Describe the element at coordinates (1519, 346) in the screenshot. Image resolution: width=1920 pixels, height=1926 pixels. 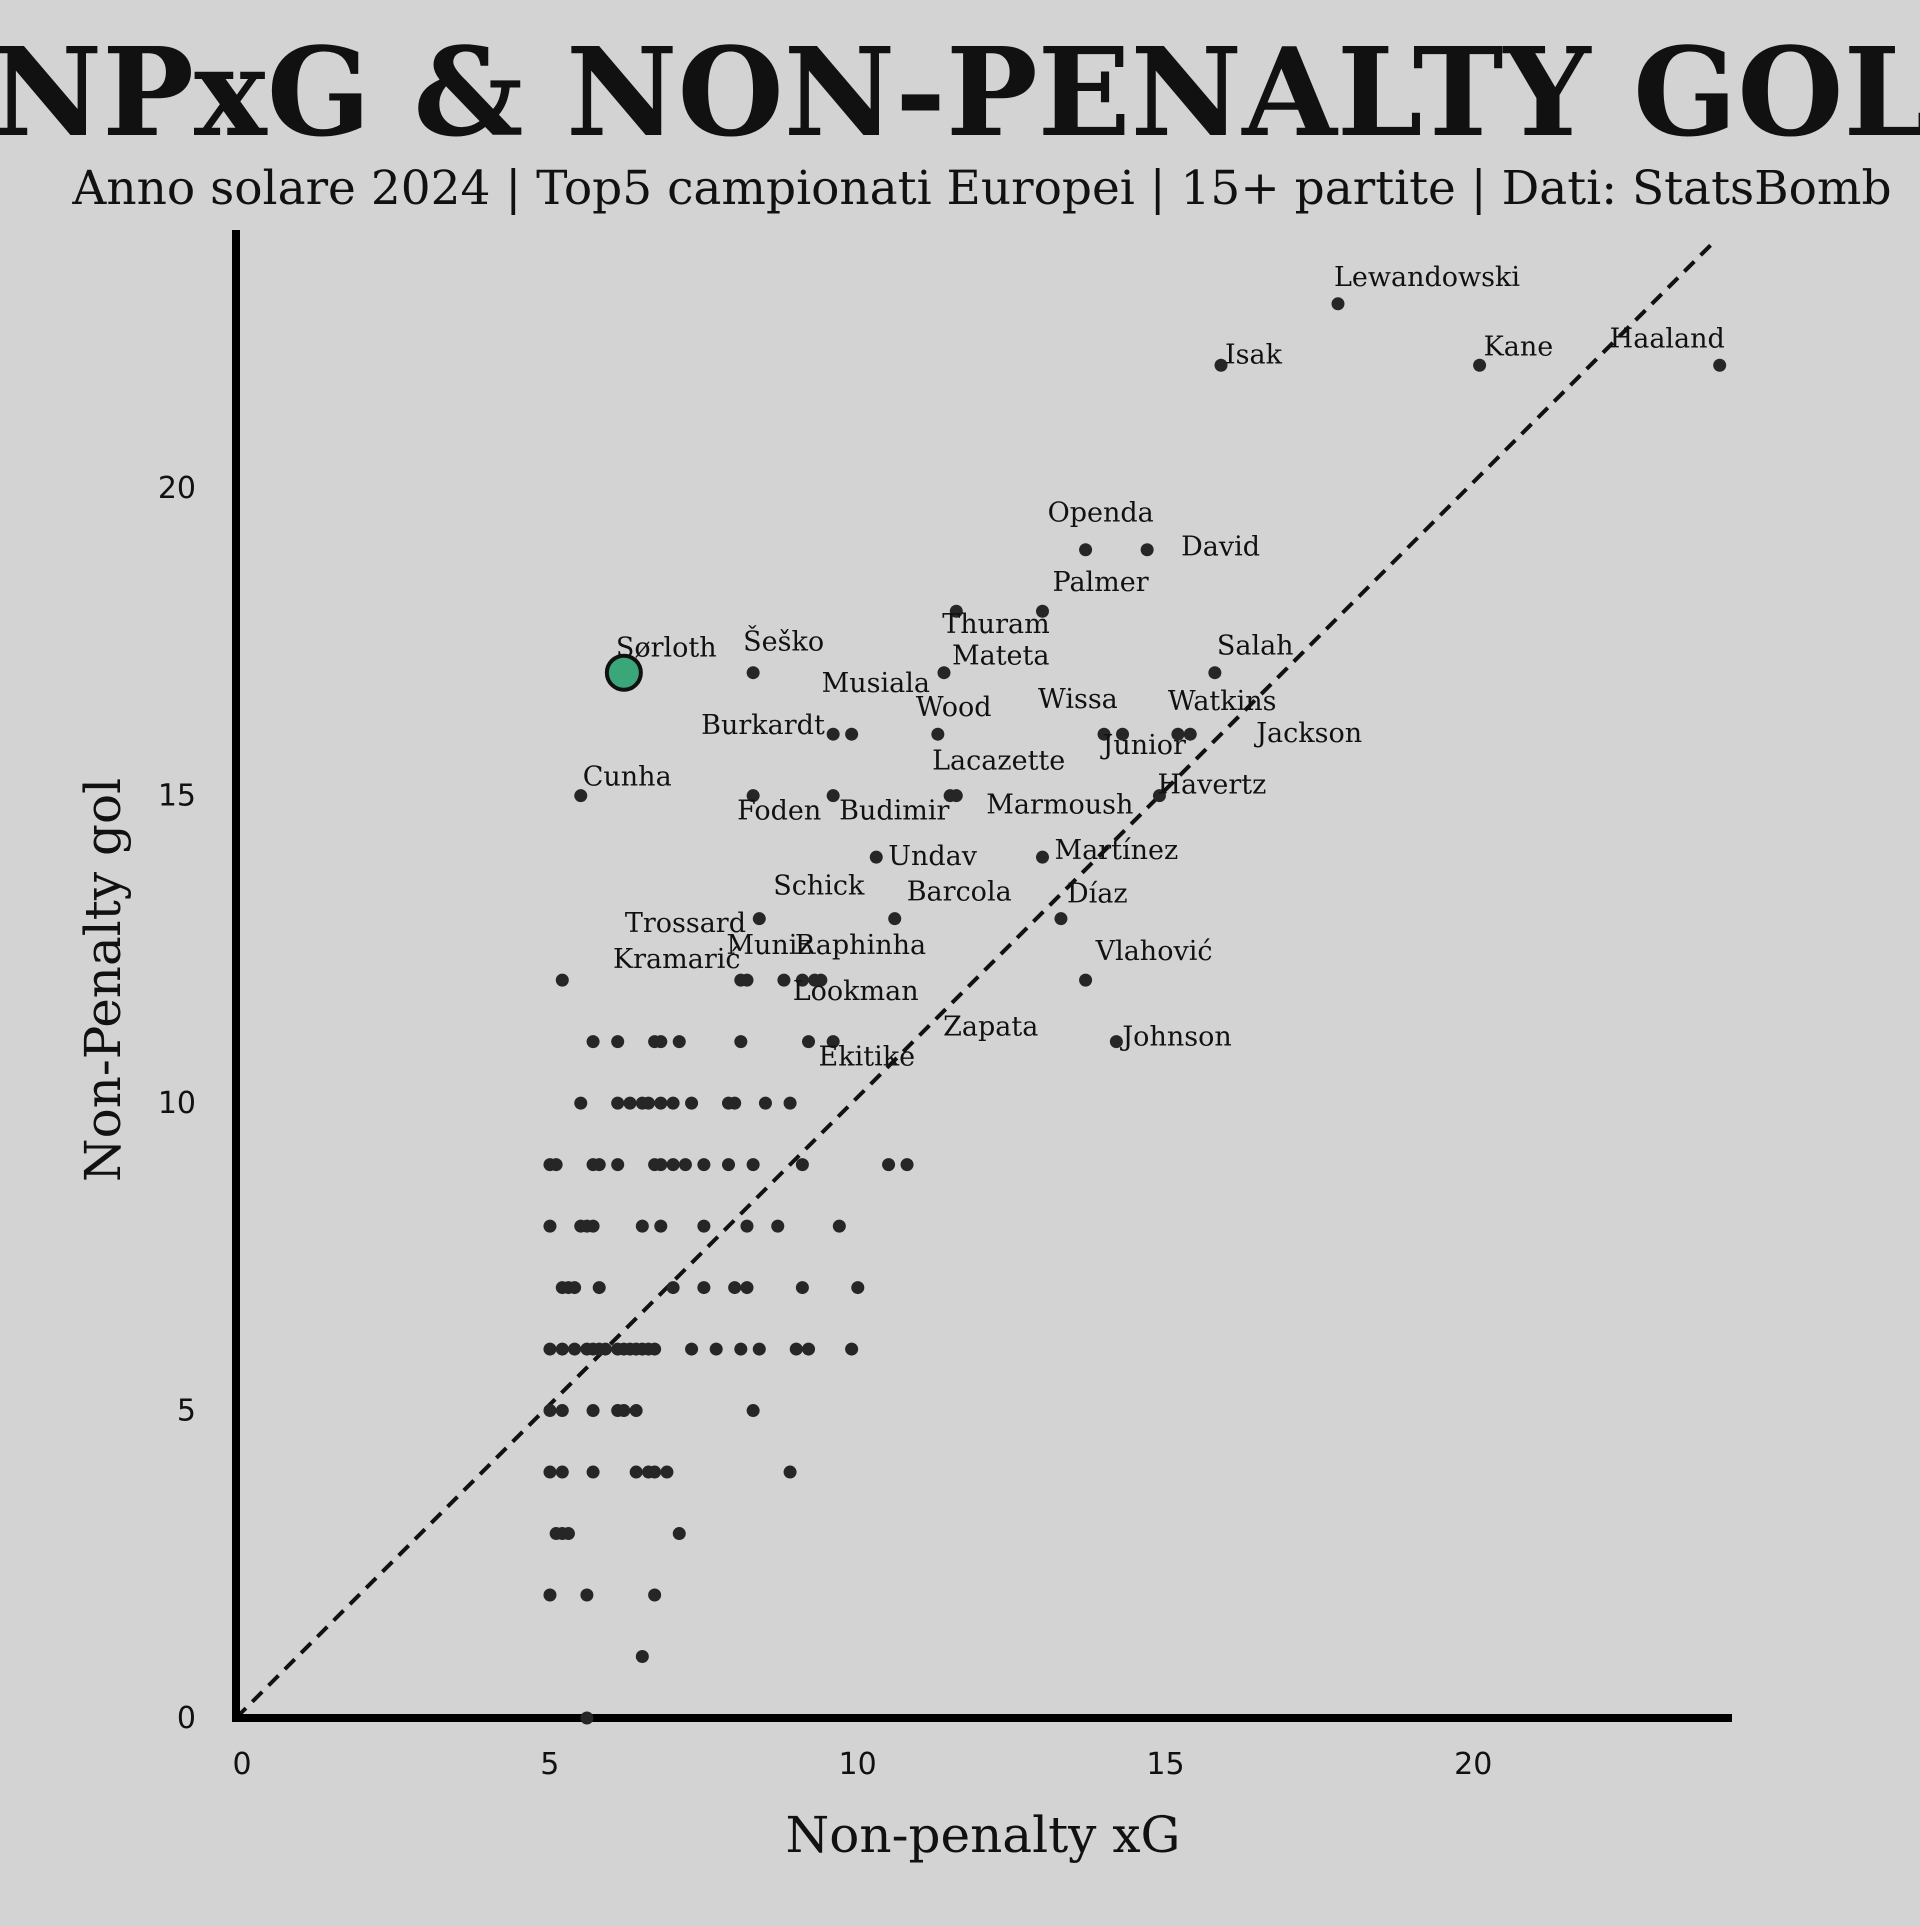
I see `point-label: Kane` at that location.